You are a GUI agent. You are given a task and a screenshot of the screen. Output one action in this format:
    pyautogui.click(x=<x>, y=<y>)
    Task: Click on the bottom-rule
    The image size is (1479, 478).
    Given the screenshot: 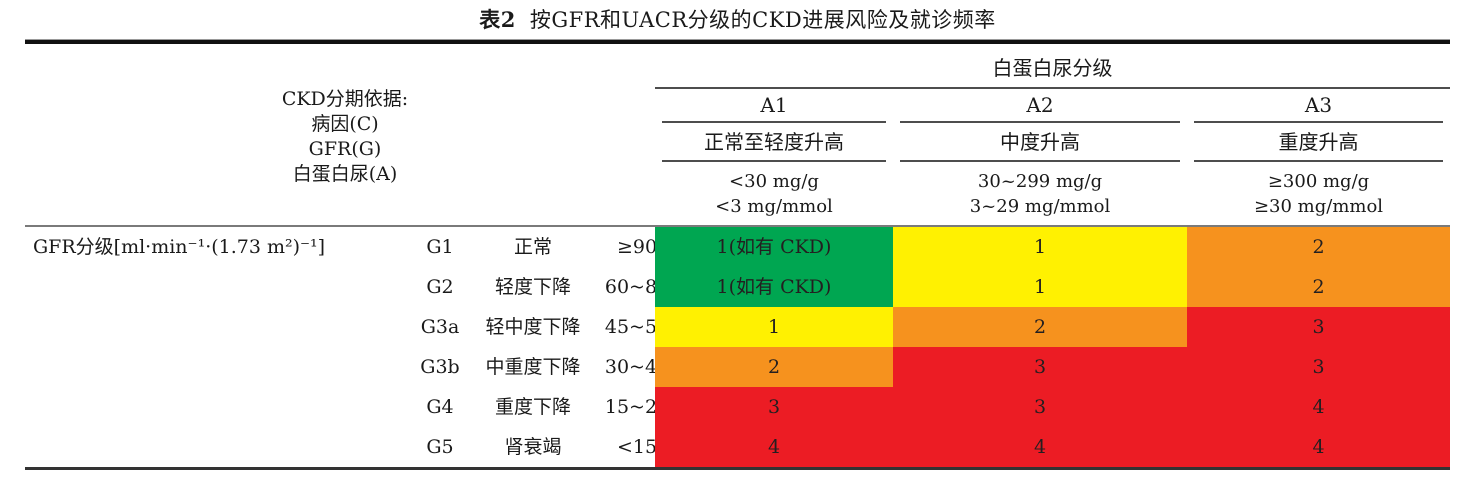 What is the action you would take?
    pyautogui.click(x=737, y=468)
    